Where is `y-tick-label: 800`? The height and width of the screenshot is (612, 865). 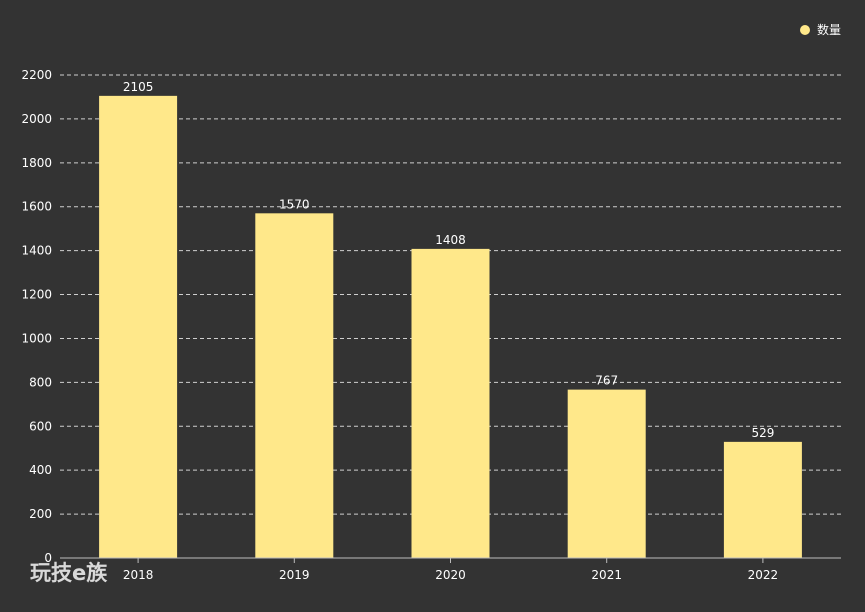
y-tick-label: 800 is located at coordinates (40, 382).